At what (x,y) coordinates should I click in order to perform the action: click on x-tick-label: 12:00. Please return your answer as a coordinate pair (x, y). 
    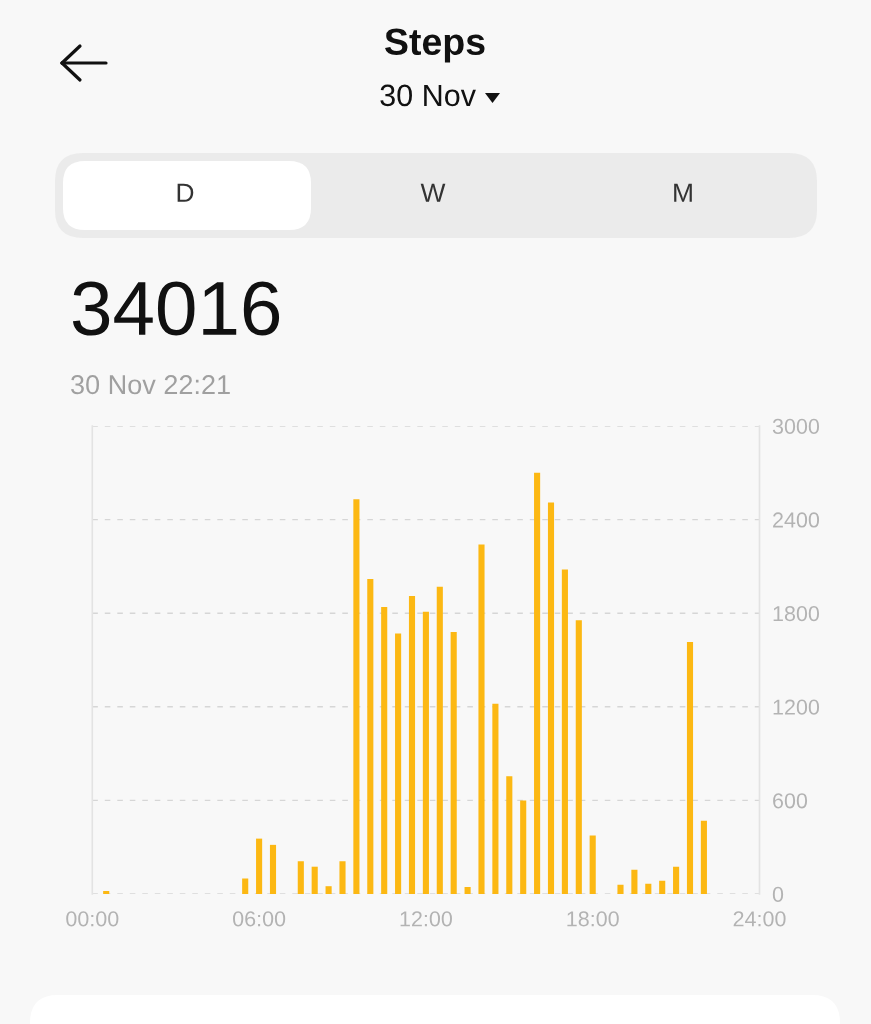
    Looking at the image, I should click on (426, 919).